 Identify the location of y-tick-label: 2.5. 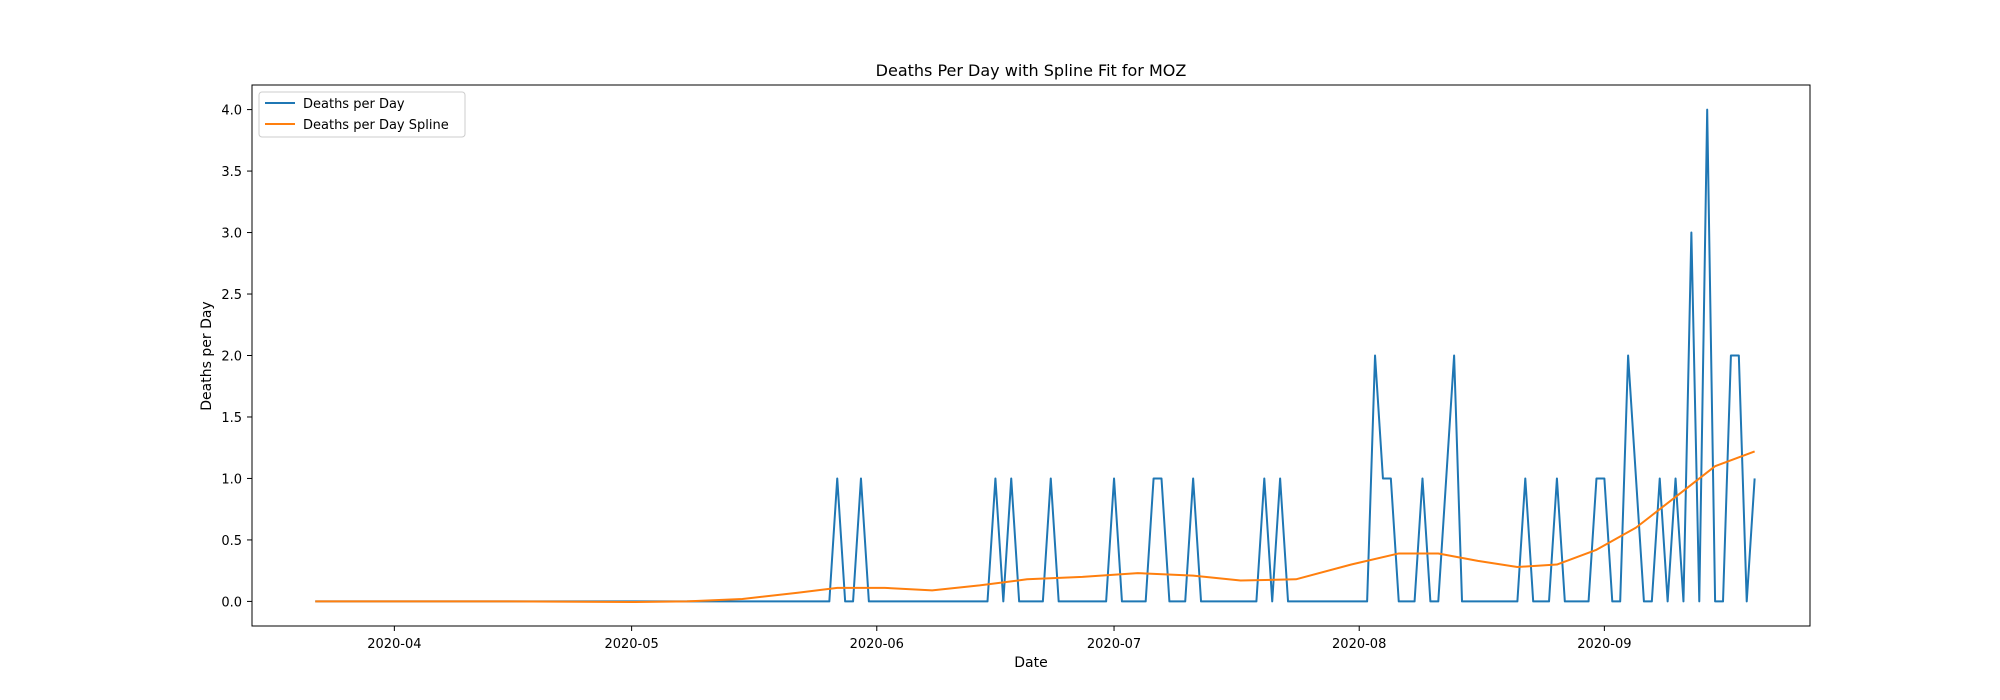
(231, 295).